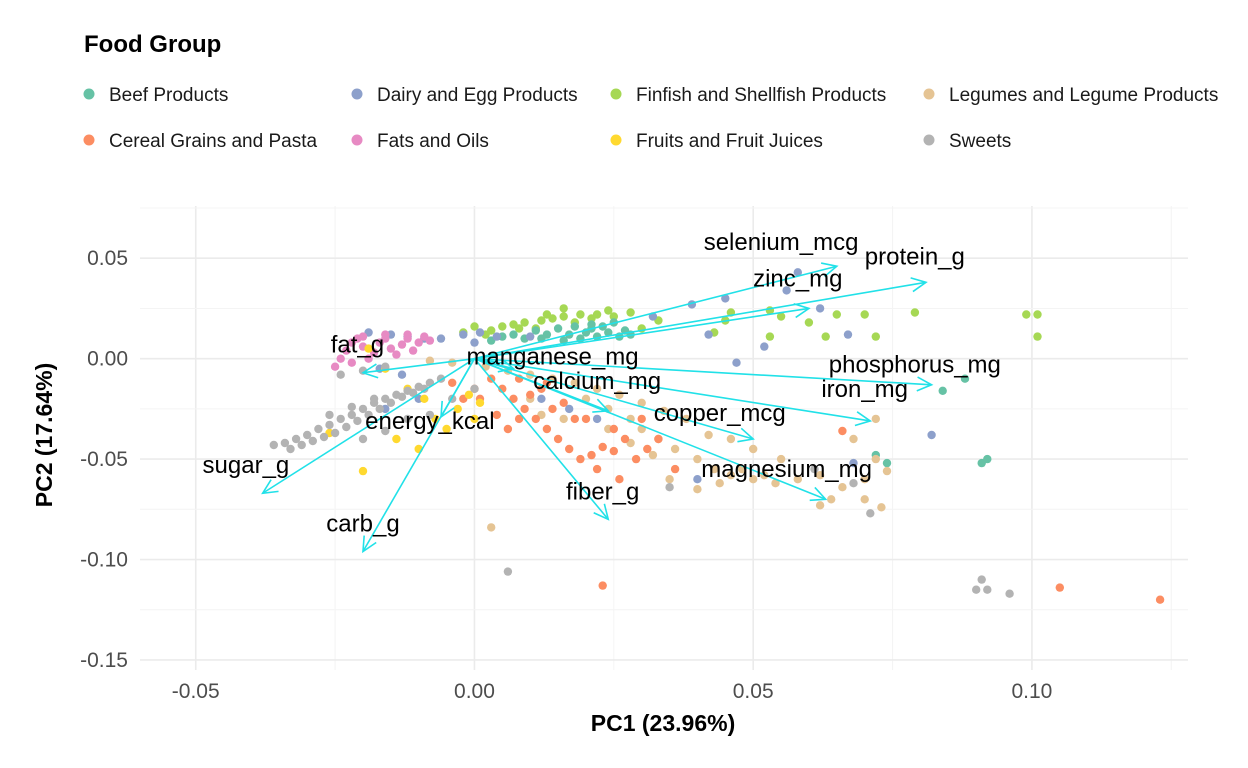 Image resolution: width=1248 pixels, height=768 pixels. I want to click on x-tick-label-0: -0.05, so click(196, 691).